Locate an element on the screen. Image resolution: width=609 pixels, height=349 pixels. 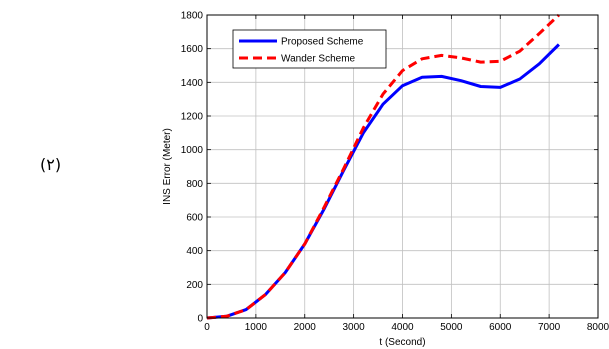
x-tick-label: 5000 is located at coordinates (451, 327).